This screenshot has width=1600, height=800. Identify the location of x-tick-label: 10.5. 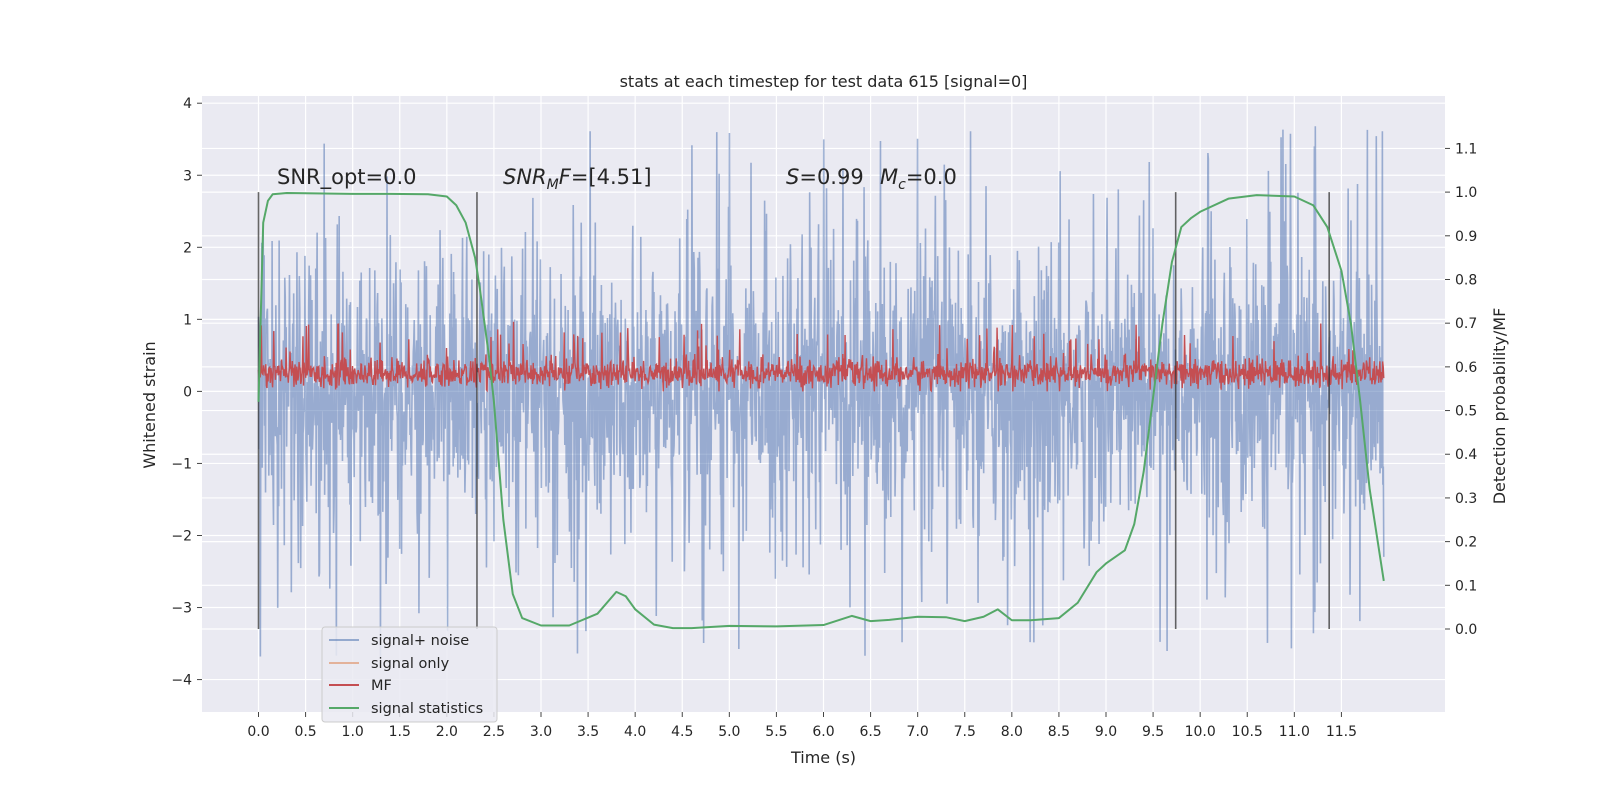
(1247, 732).